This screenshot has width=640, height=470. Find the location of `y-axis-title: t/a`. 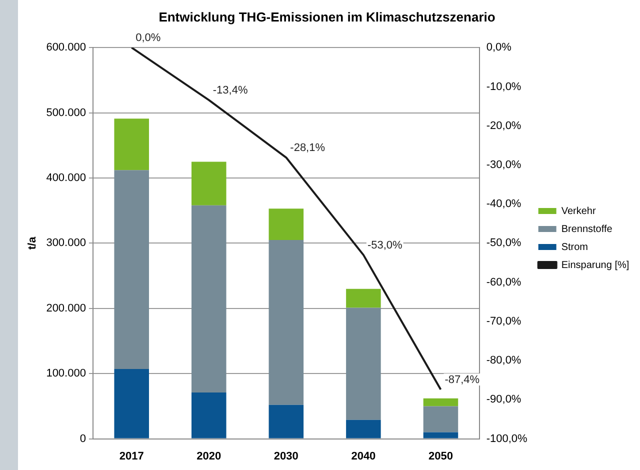

y-axis-title: t/a is located at coordinates (32, 243).